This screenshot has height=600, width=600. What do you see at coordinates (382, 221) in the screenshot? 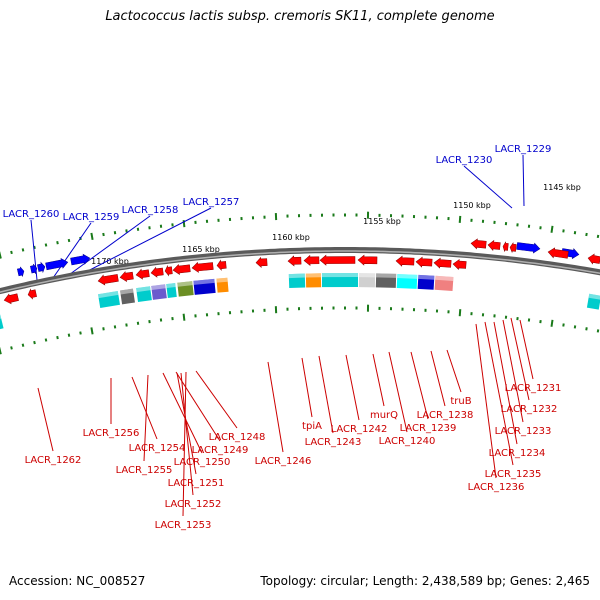
I see `ruler-label: 1155 kbp` at bounding box center [382, 221].